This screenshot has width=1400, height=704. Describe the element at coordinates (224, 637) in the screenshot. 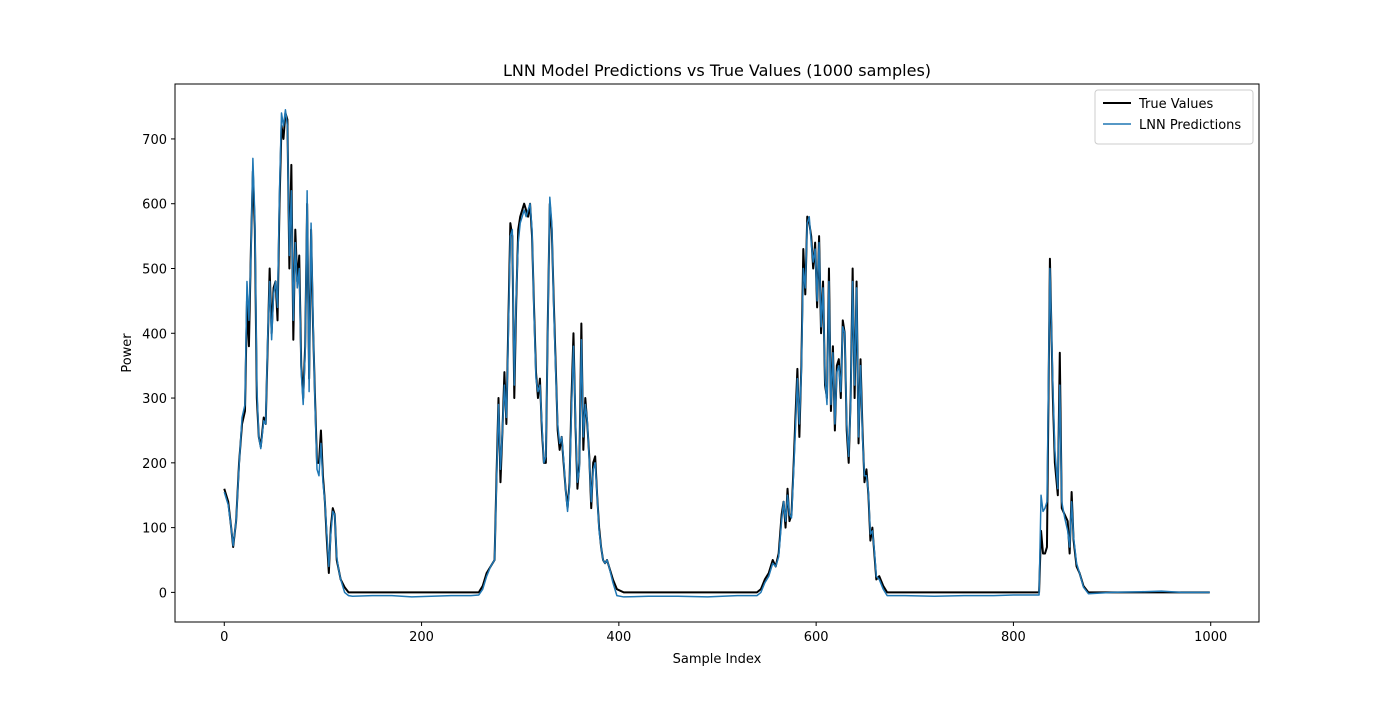

I see `x-tick-label: 0` at that location.